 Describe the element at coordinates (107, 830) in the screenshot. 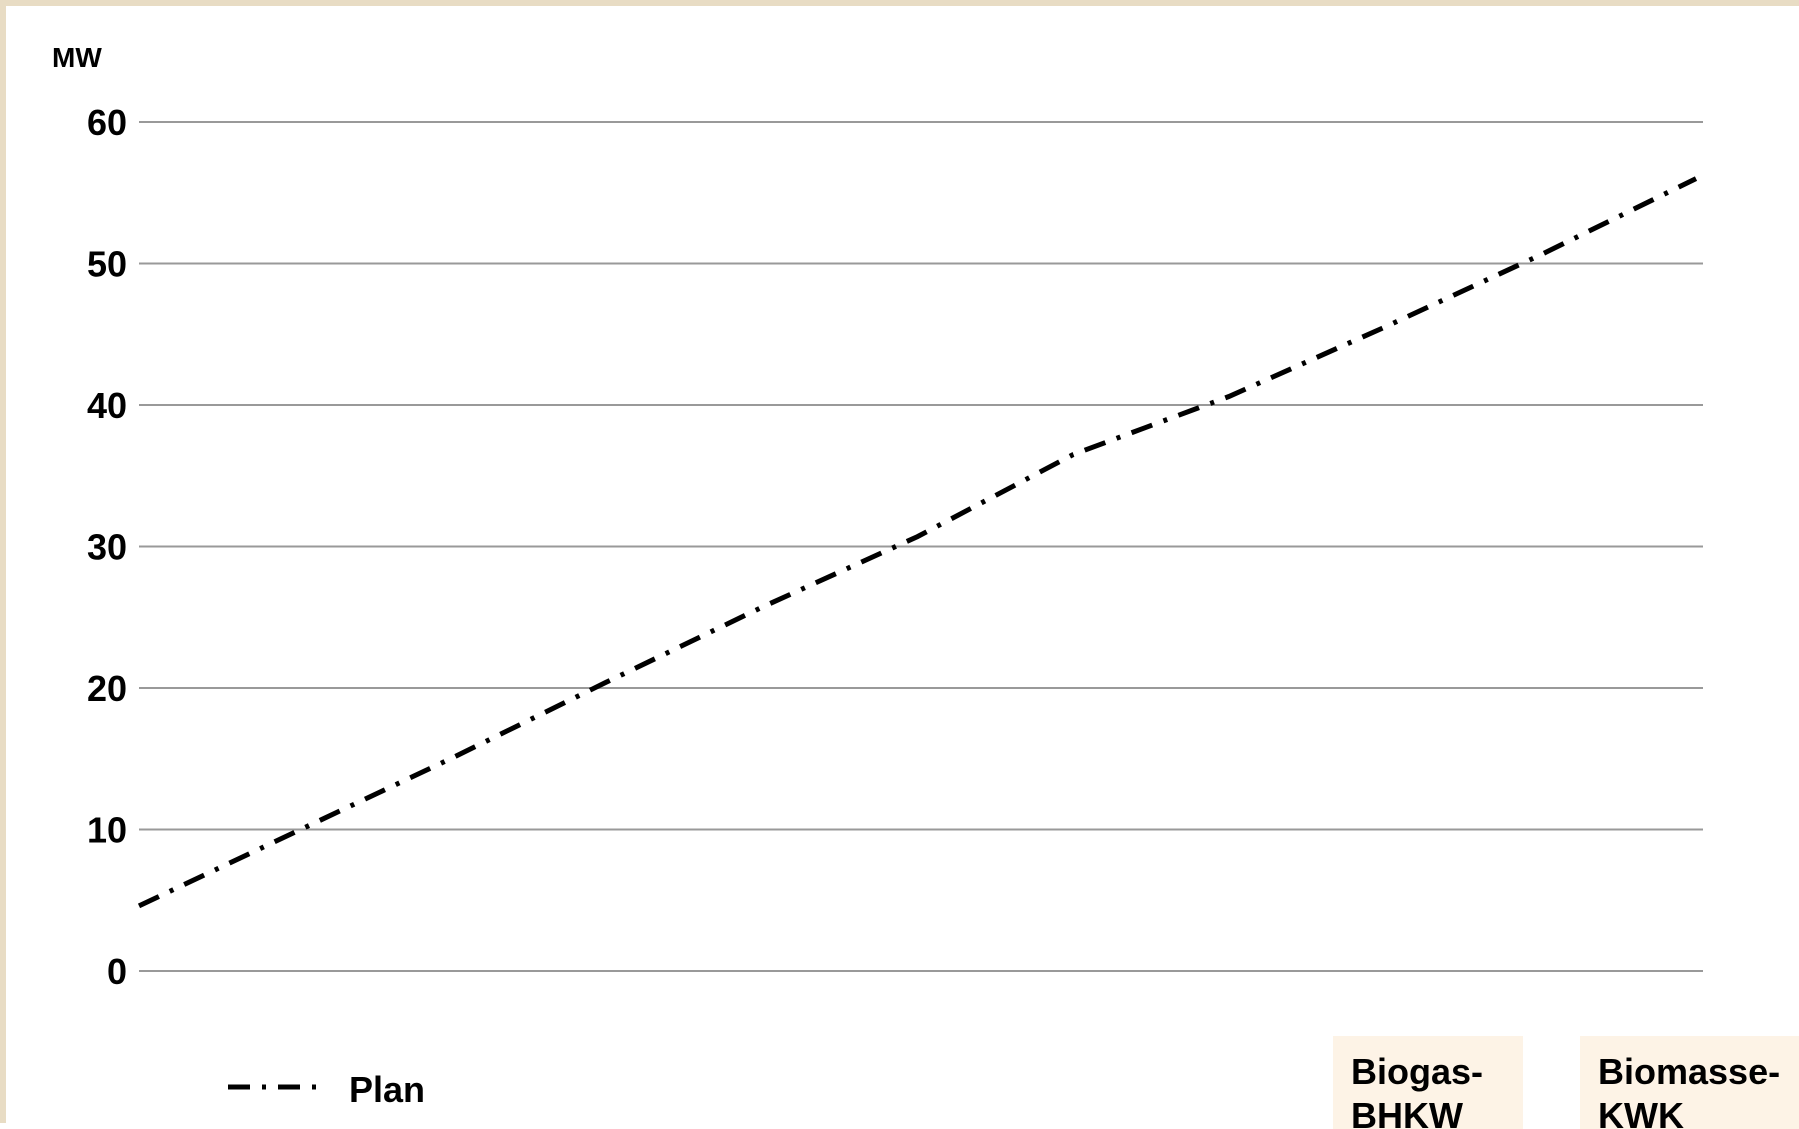

I see `y-tick-label: 10` at that location.